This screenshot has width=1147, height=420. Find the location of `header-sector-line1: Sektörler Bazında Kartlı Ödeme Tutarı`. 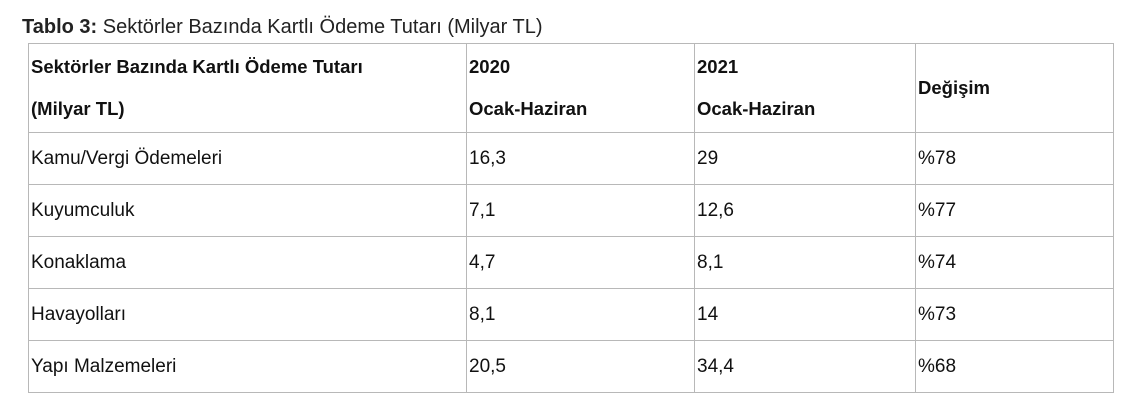

header-sector-line1: Sektörler Bazında Kartlı Ödeme Tutarı is located at coordinates (197, 66).